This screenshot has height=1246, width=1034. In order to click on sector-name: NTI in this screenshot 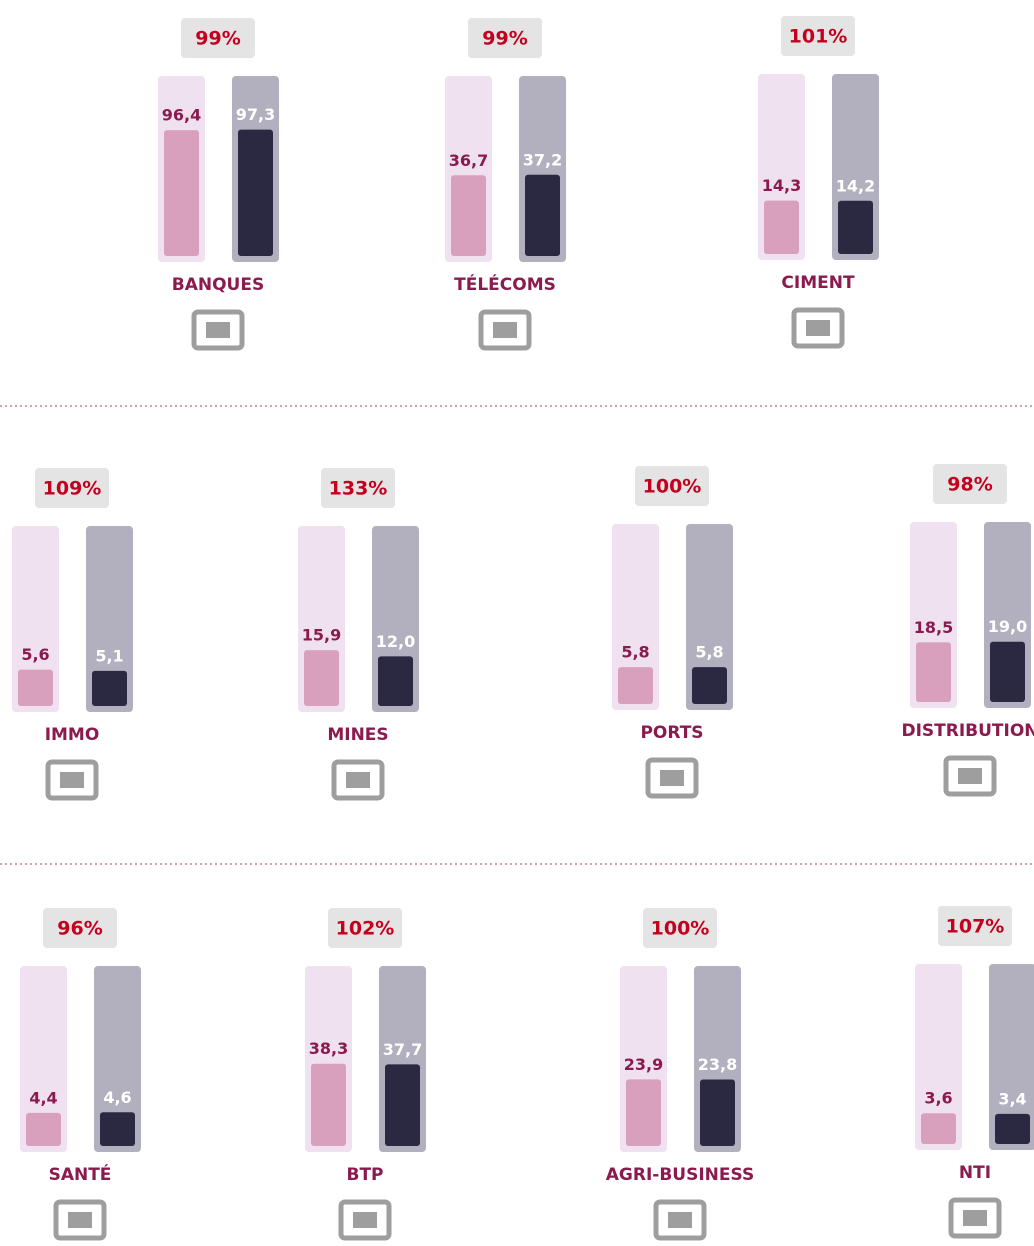, I will do `click(975, 1173)`.